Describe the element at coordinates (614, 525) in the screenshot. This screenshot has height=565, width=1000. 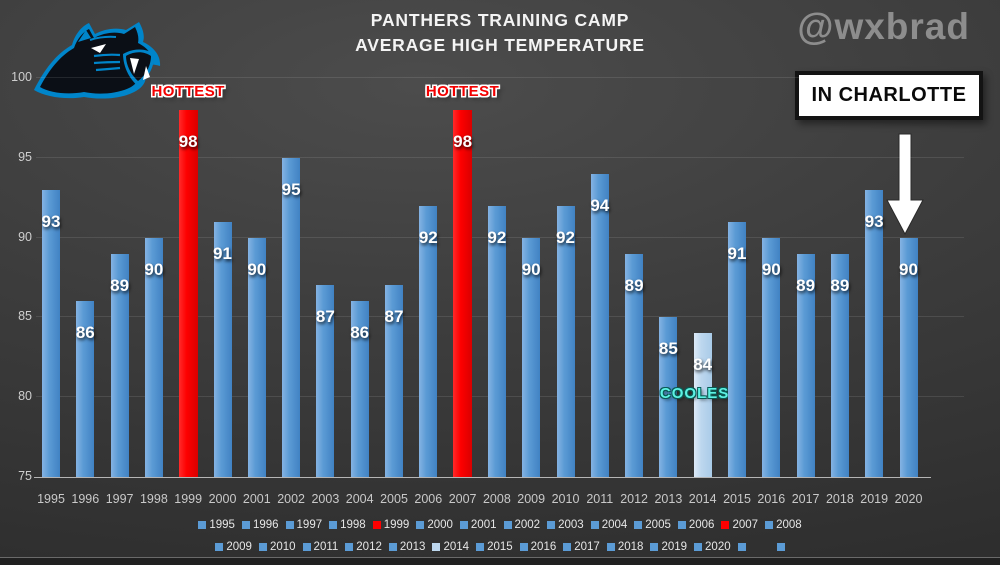
I see `legend-label: 2004` at that location.